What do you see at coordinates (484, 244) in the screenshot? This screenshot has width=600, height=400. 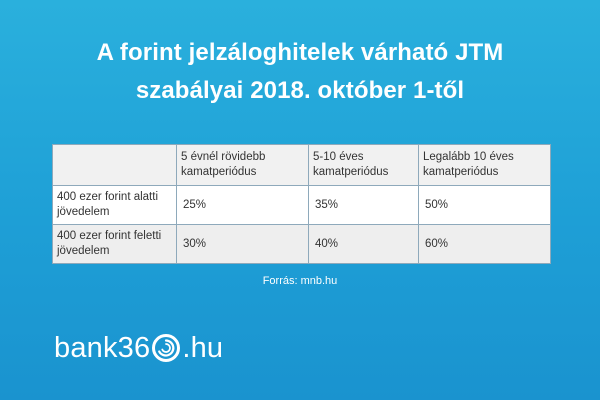 I see `table-cell: 60%` at bounding box center [484, 244].